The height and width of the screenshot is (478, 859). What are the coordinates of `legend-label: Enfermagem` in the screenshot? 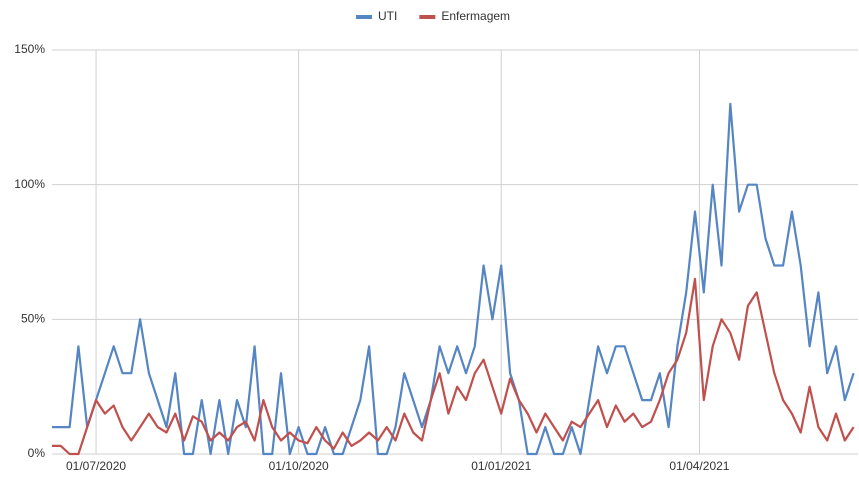 It's located at (475, 16).